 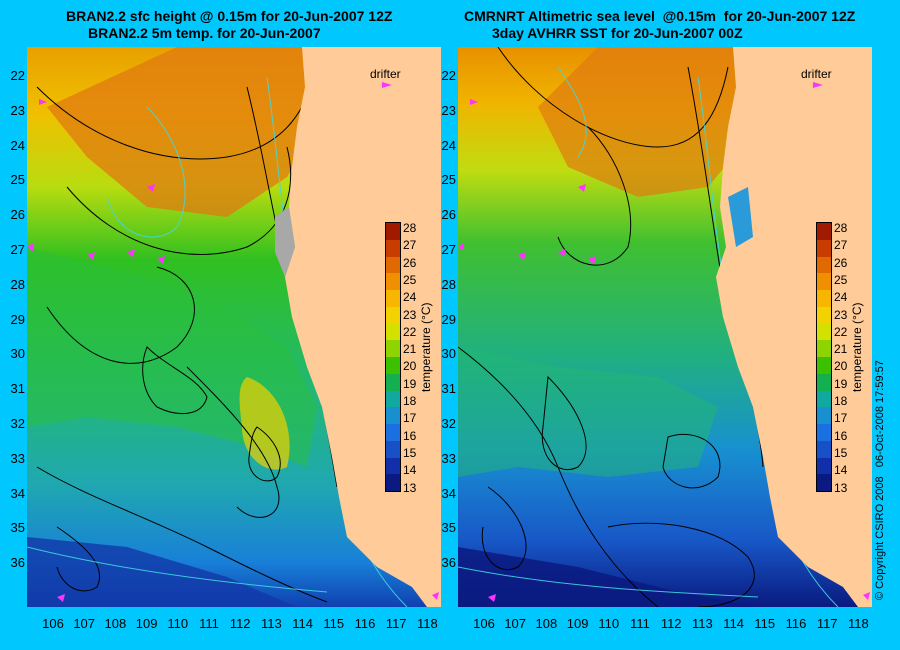 I want to click on right-lon-label: 115, so click(x=765, y=623).